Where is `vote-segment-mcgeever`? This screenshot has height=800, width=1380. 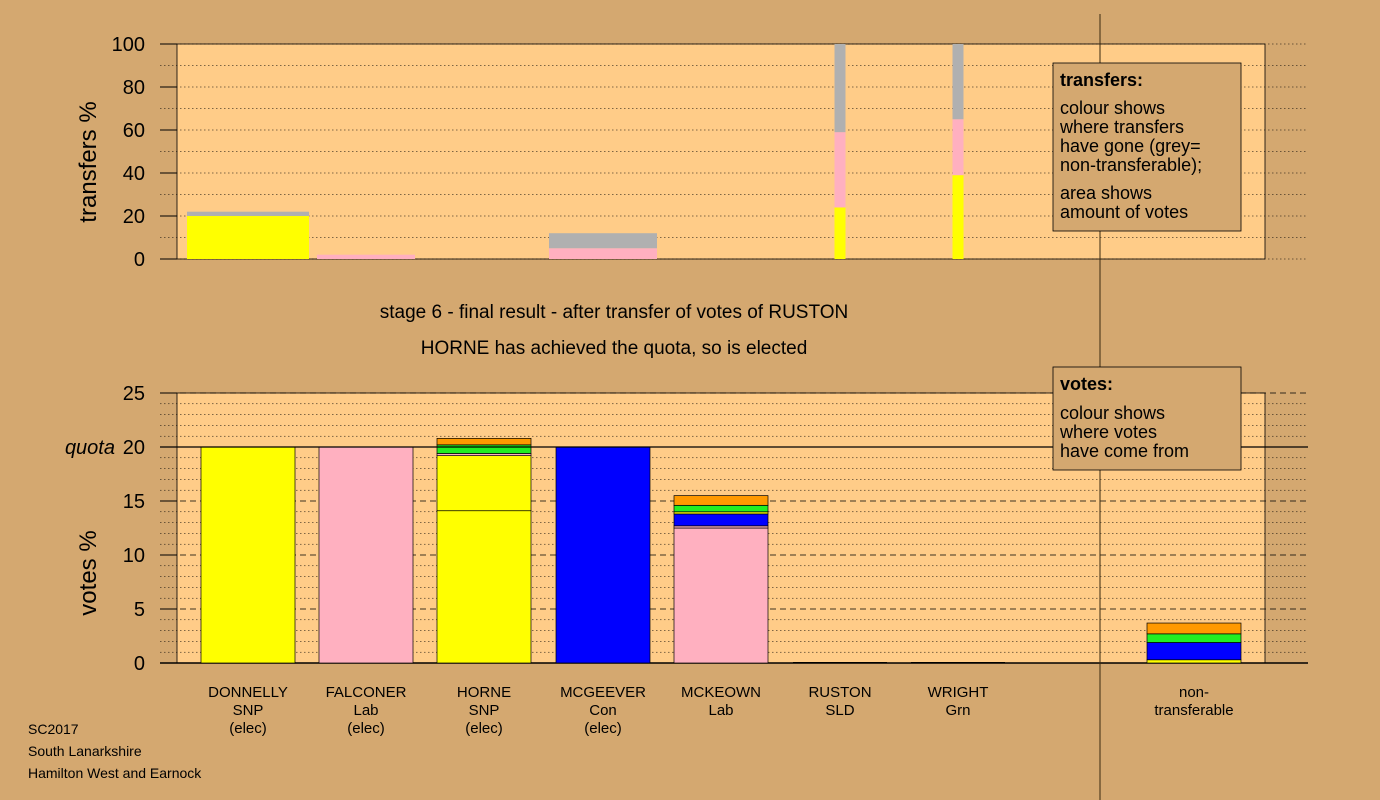
vote-segment-mcgeever is located at coordinates (603, 555).